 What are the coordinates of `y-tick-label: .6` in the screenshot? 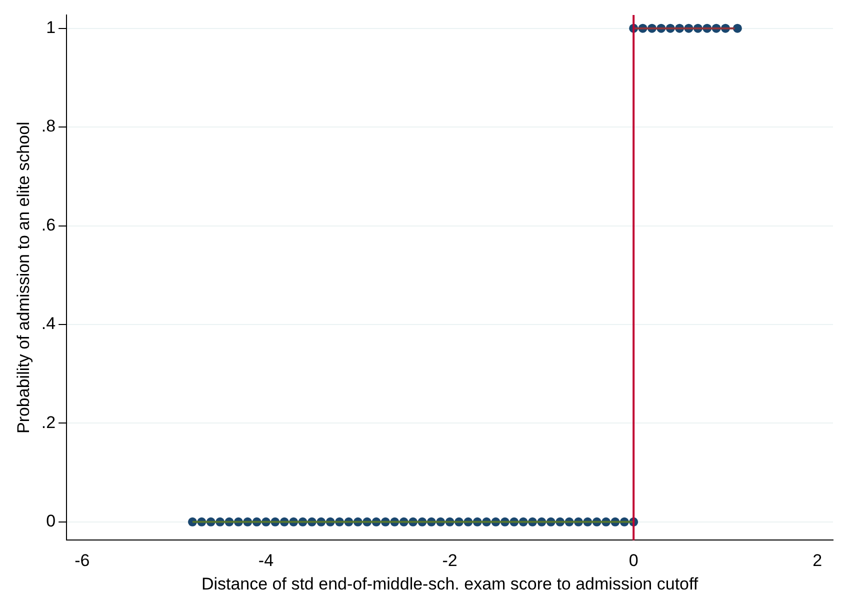 It's located at (48, 224).